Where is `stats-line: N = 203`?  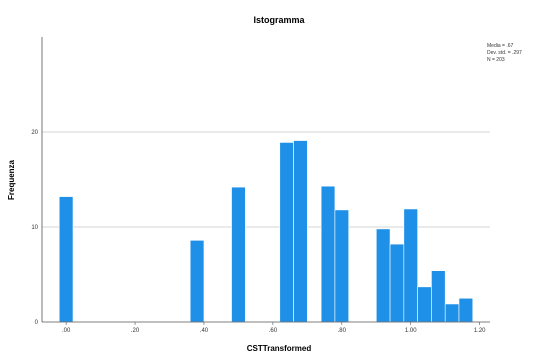
stats-line: N = 203 is located at coordinates (496, 60).